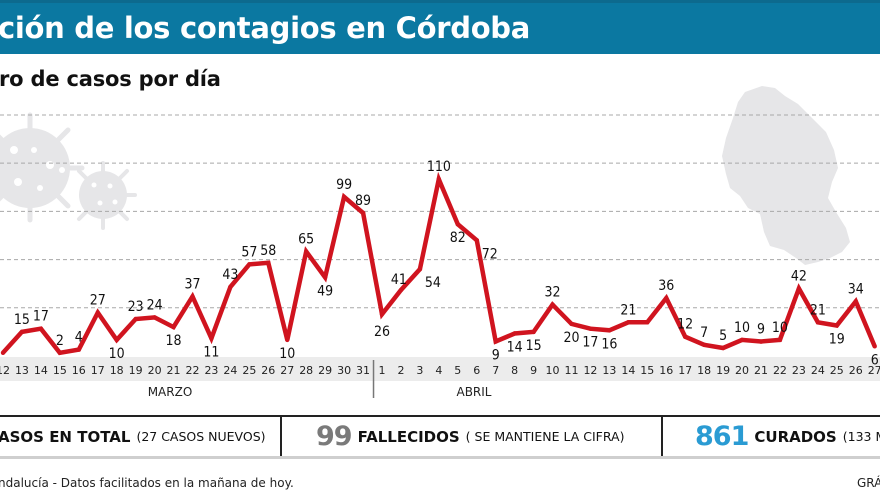  I want to click on x-tick-label: 14, so click(41, 370).